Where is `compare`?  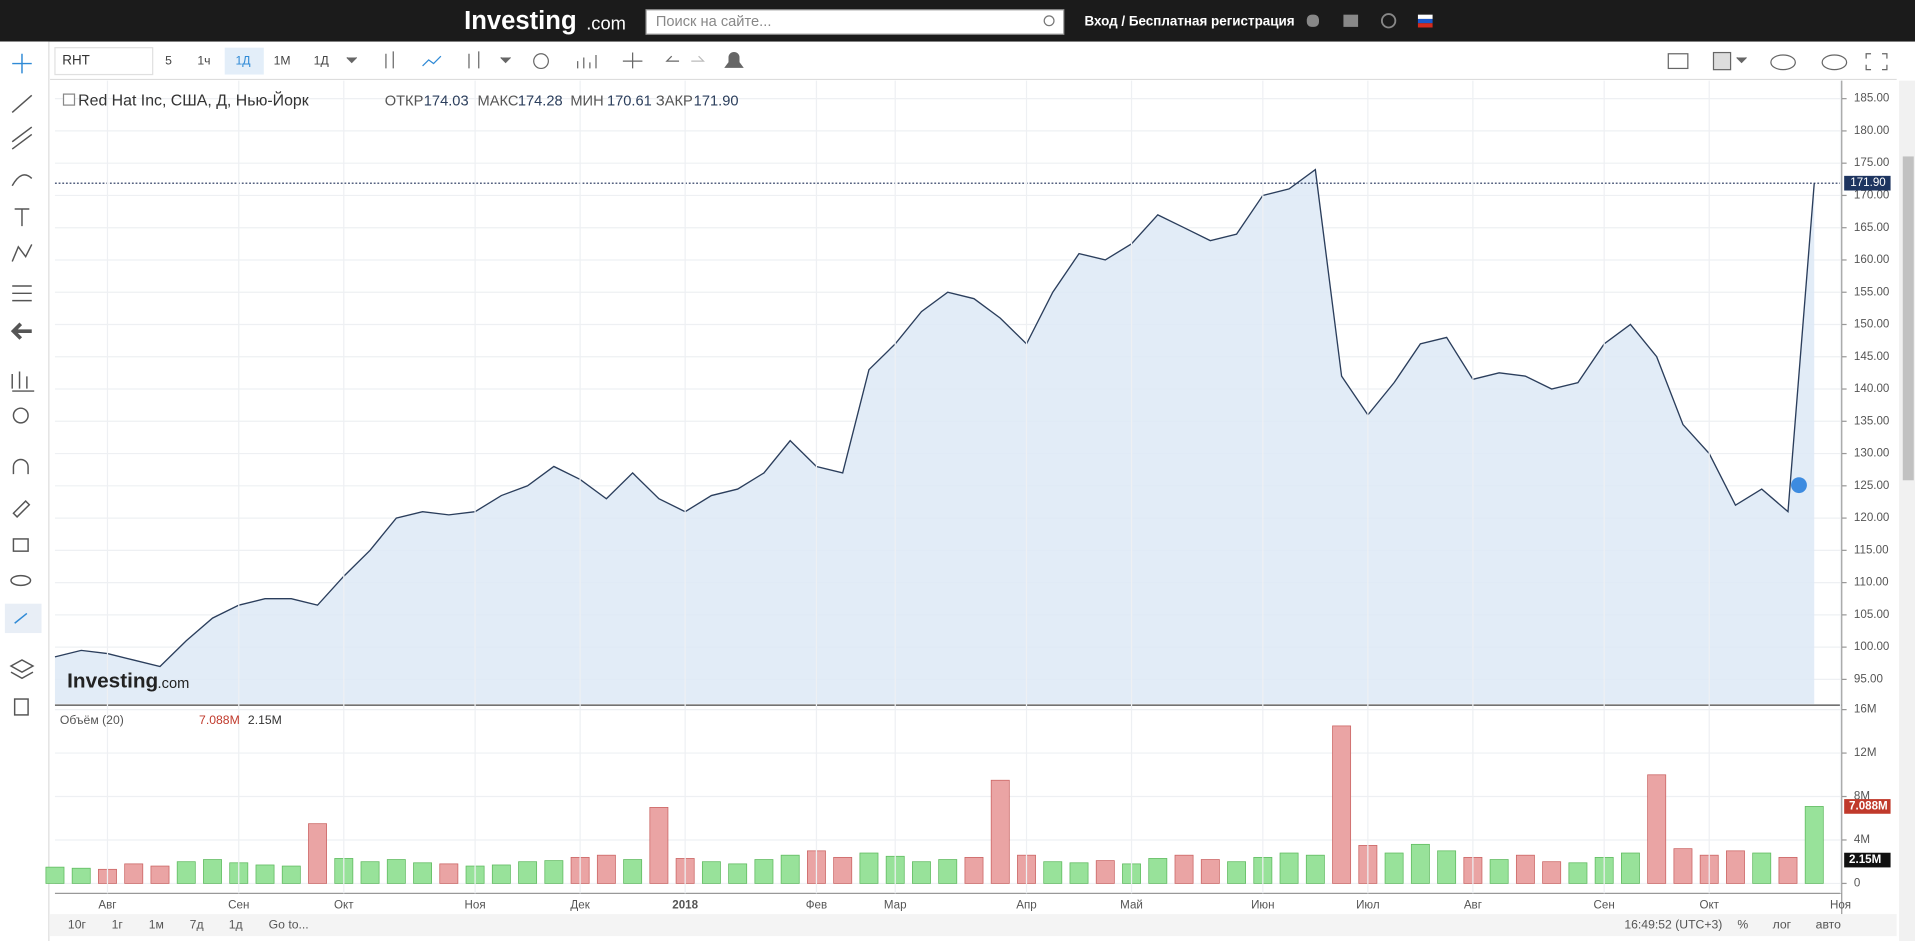 compare is located at coordinates (632, 60).